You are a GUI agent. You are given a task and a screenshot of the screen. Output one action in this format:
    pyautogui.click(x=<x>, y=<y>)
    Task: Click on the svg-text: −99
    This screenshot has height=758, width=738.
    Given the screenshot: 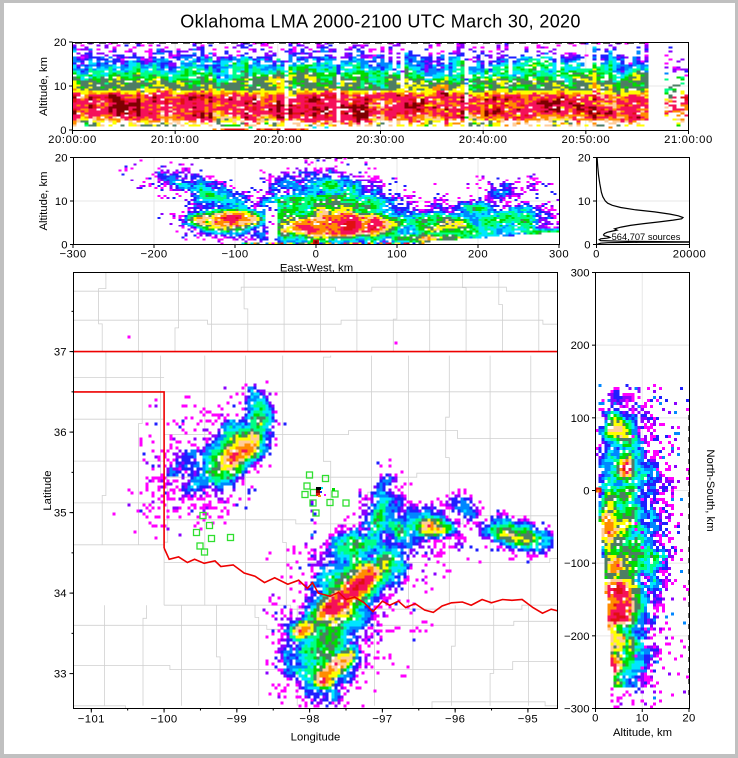 What is the action you would take?
    pyautogui.click(x=237, y=720)
    